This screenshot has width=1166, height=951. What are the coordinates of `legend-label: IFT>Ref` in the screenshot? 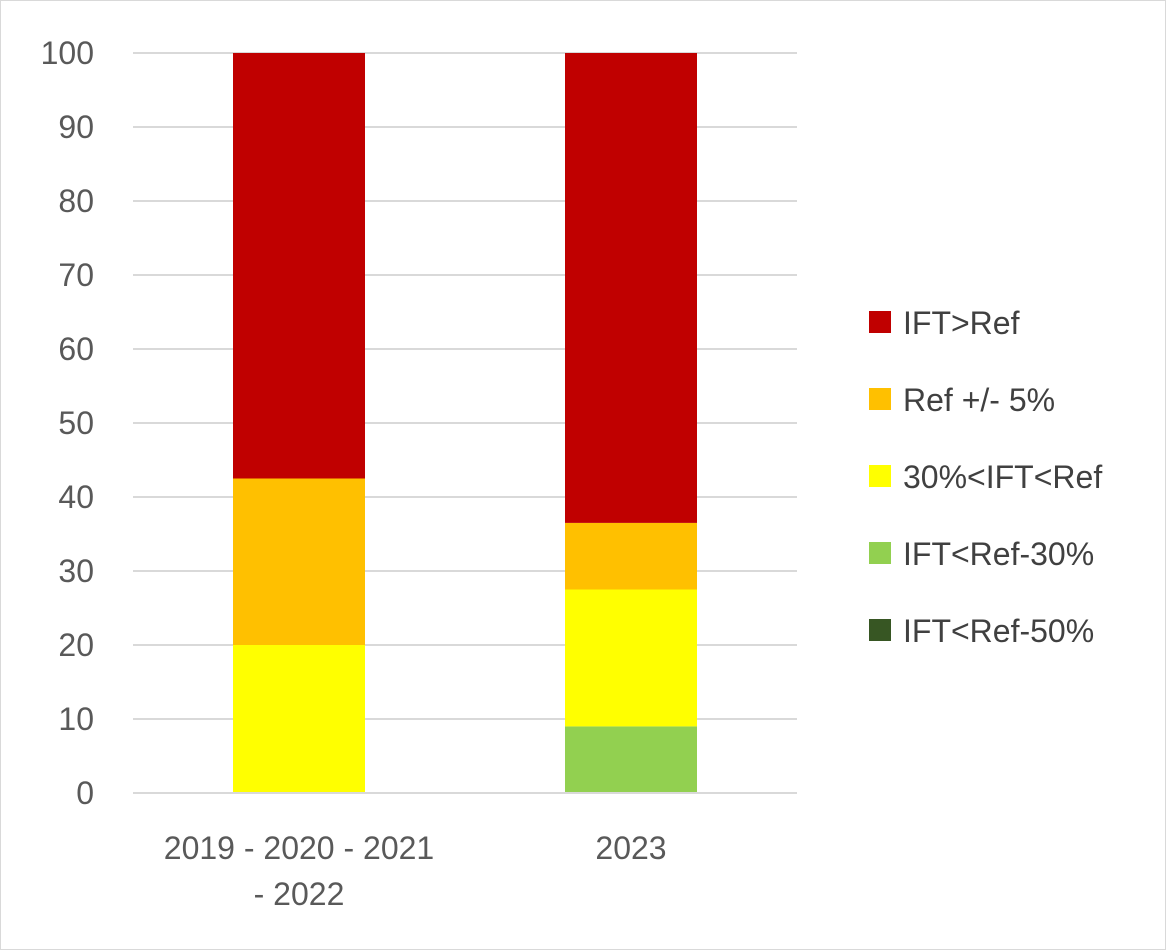 It's located at (961, 323).